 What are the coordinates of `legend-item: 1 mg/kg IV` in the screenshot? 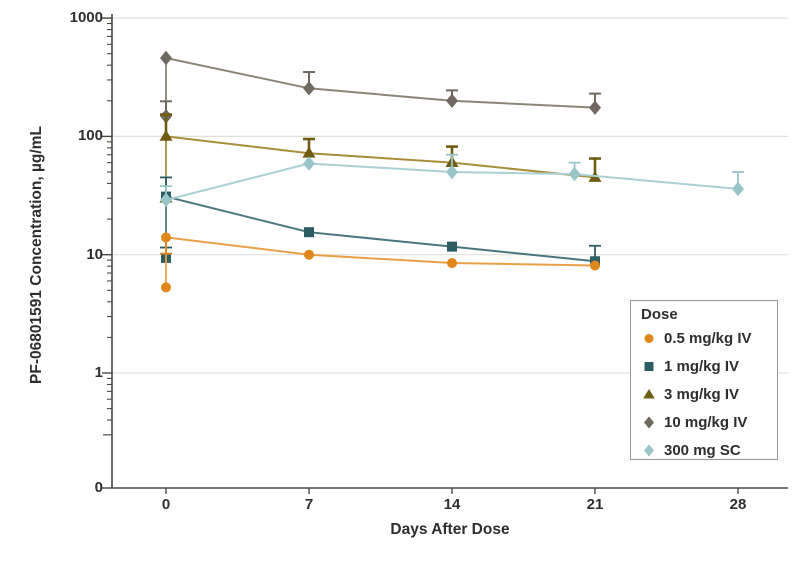 It's located at (709, 366).